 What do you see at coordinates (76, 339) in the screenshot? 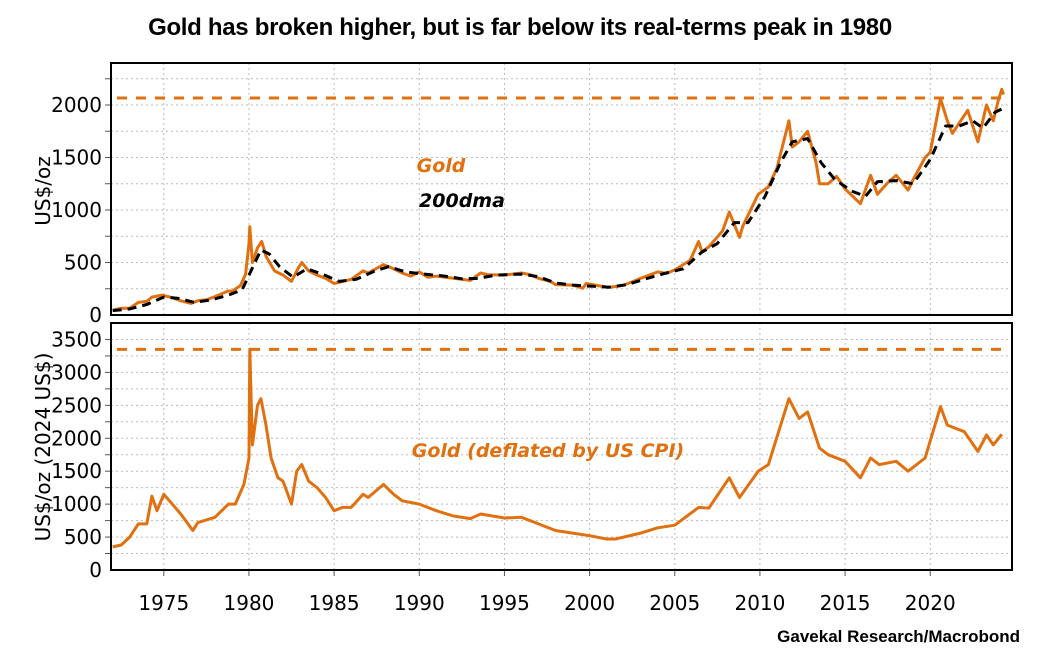
I see `y-tick-label: 3500` at bounding box center [76, 339].